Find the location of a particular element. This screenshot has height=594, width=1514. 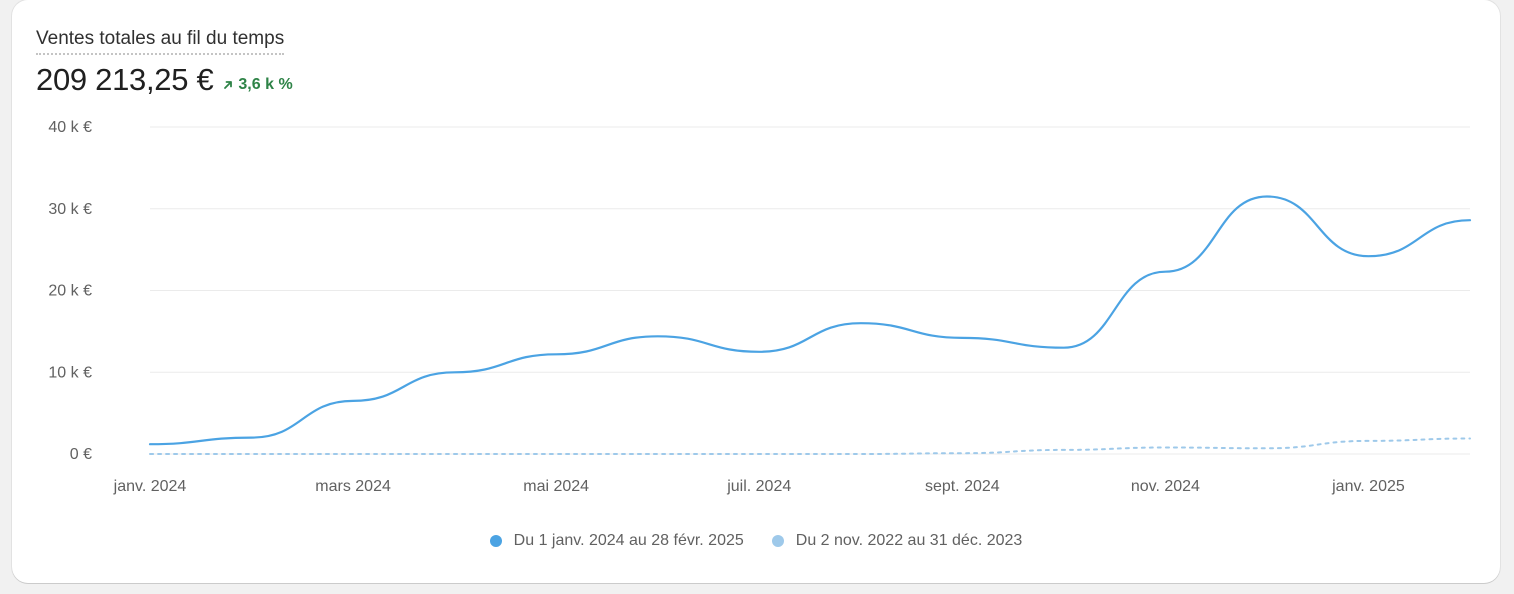

x-tick-label: nov. 2024 is located at coordinates (1165, 486).